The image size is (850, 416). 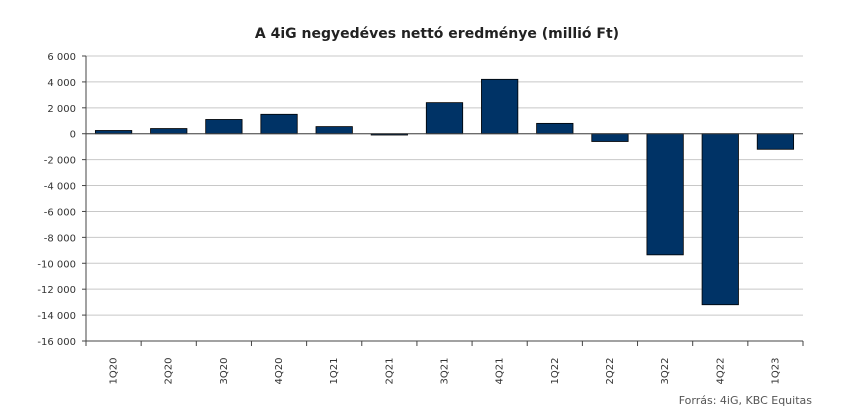 I want to click on x-tick-label: 3Q22, so click(x=665, y=371).